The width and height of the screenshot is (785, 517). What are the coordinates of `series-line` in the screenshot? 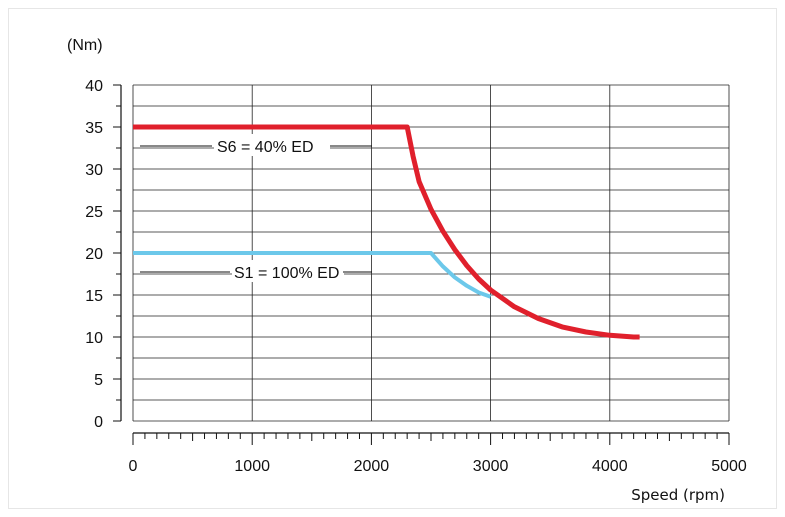 It's located at (312, 275).